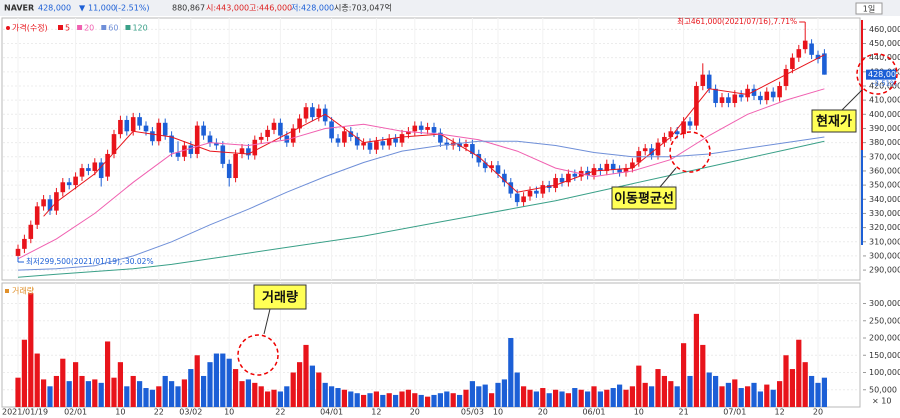  What do you see at coordinates (75, 412) in the screenshot?
I see `x-tick-label: 02/01` at bounding box center [75, 412].